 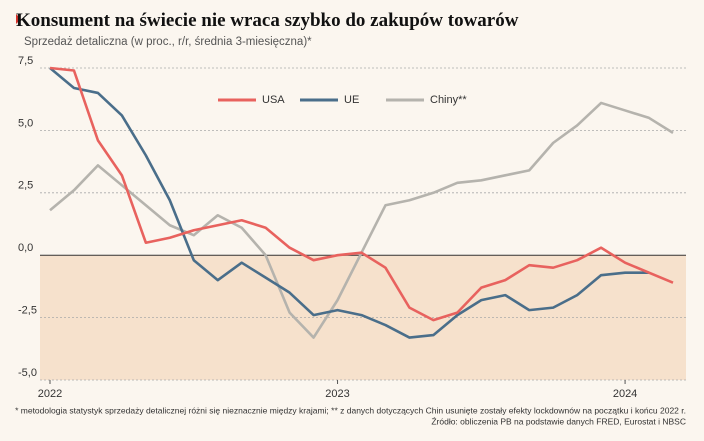 I want to click on y-tick-label: 0,0, so click(x=25, y=248).